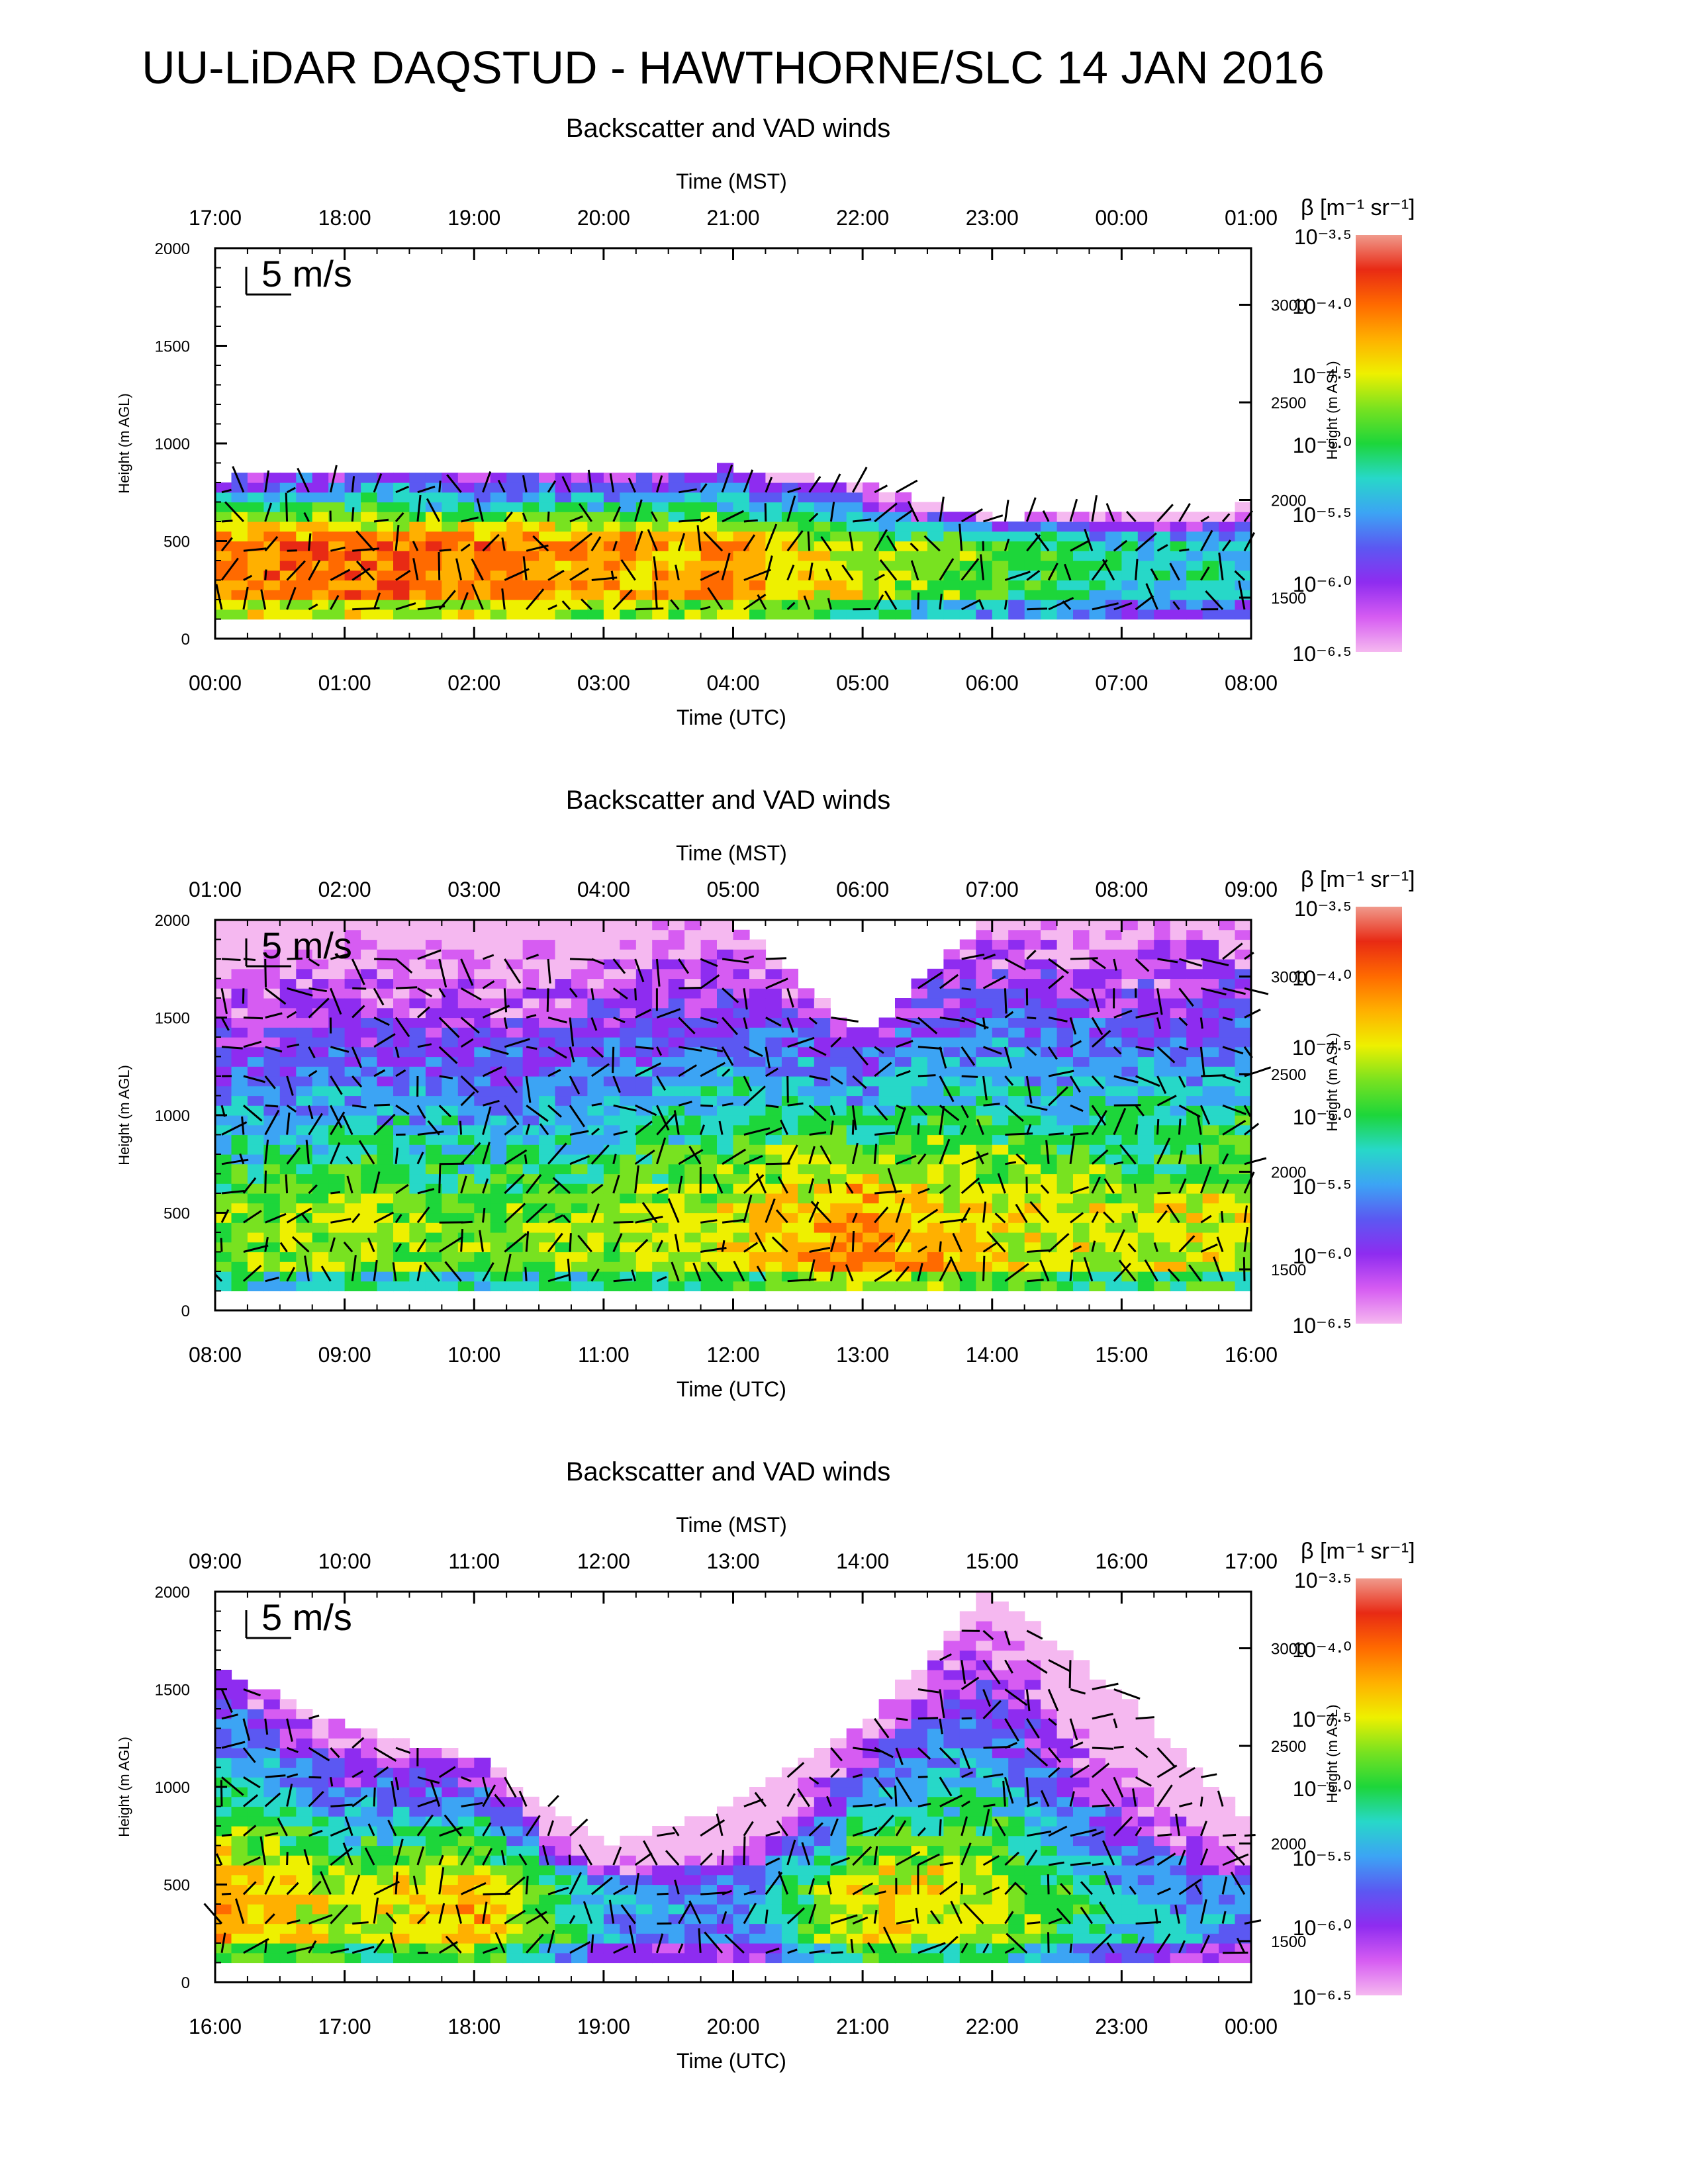 This screenshot has height=2184, width=1688. Describe the element at coordinates (173, 1019) in the screenshot. I see `y-tick-label: 1500` at that location.